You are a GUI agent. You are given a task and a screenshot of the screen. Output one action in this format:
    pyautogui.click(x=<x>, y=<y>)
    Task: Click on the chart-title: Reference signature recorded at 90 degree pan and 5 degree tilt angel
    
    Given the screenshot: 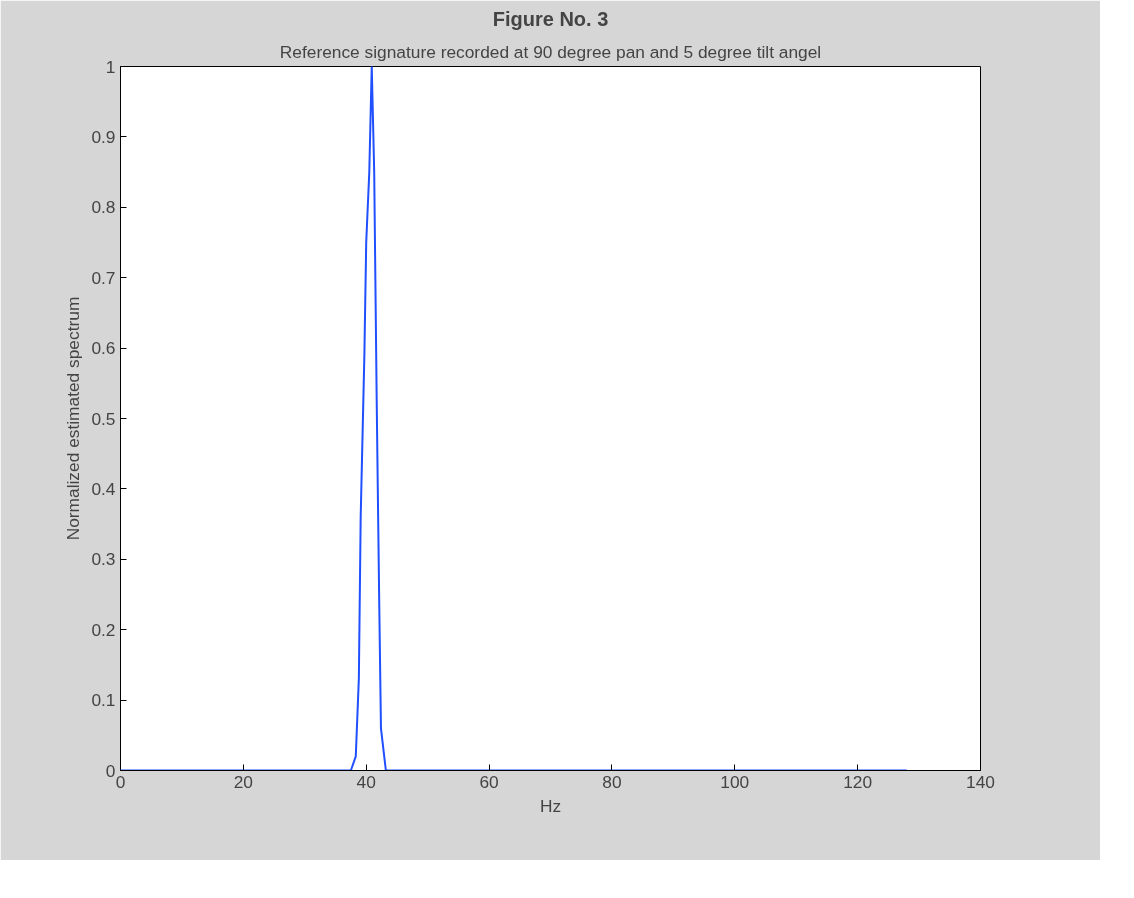 What is the action you would take?
    pyautogui.click(x=550, y=51)
    